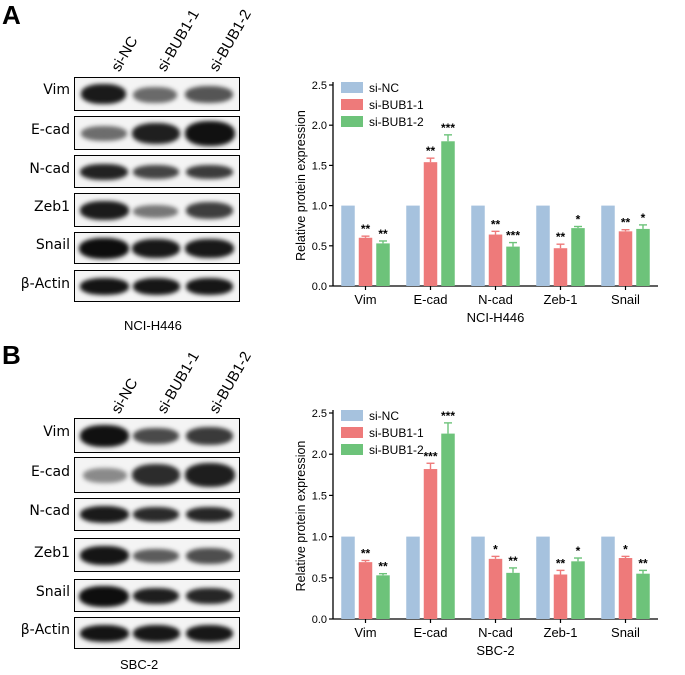  I want to click on y-tick-label: 1.0, so click(319, 207).